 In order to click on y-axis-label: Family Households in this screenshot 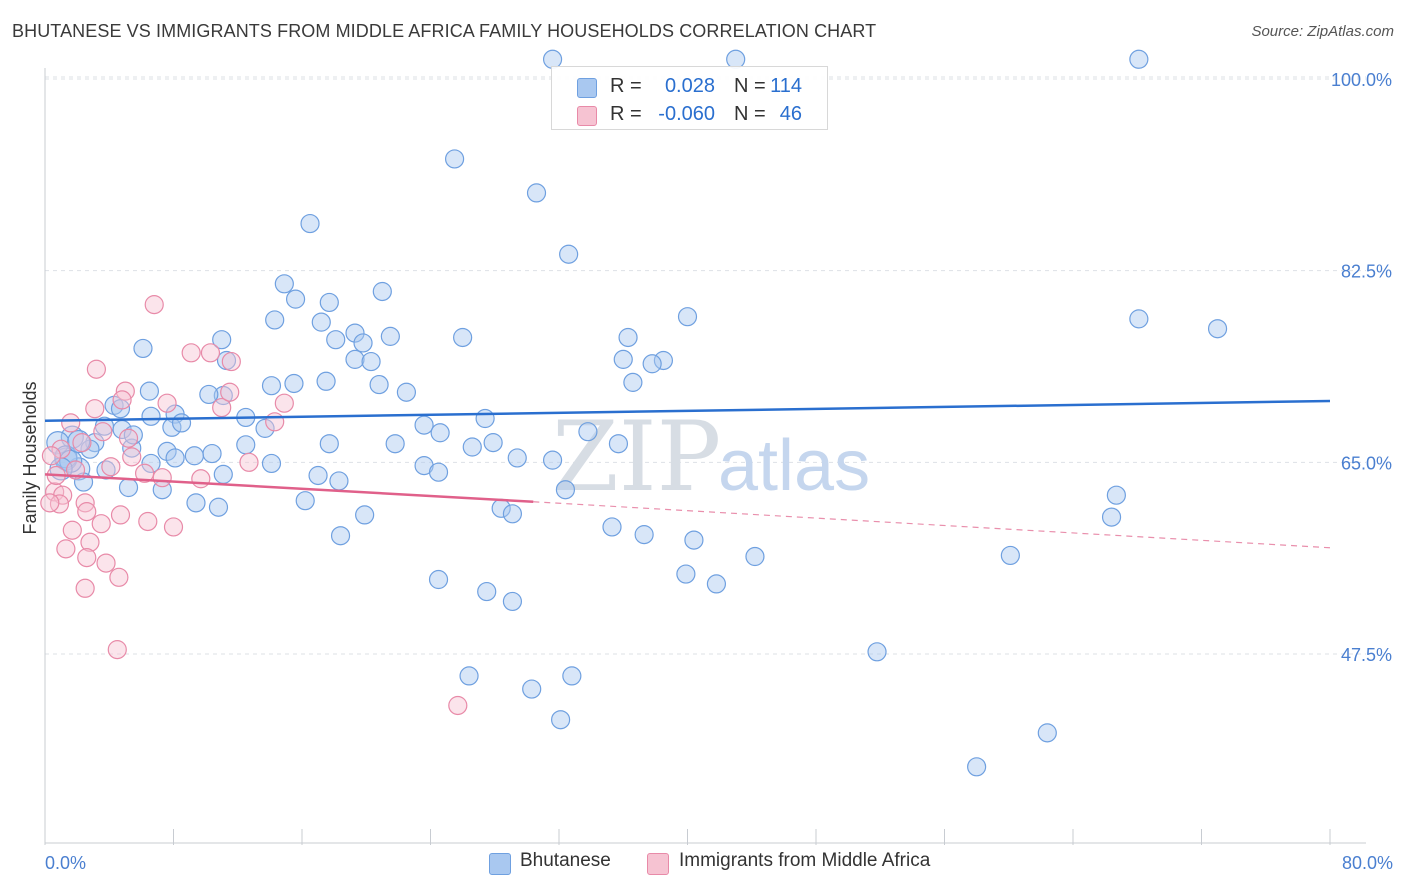, I will do `click(30, 457)`.